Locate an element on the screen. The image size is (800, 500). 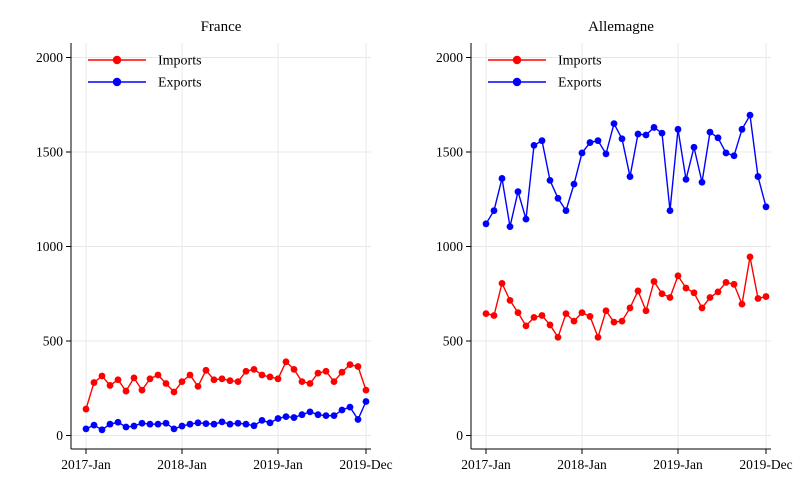
france-legend: Imports Exports is located at coordinates (145, 72).